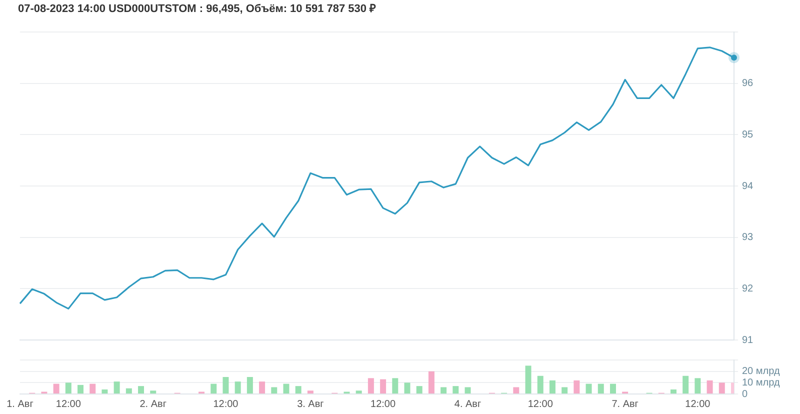 This screenshot has height=414, width=800. Describe the element at coordinates (748, 238) in the screenshot. I see `y-tick-label: 93` at that location.